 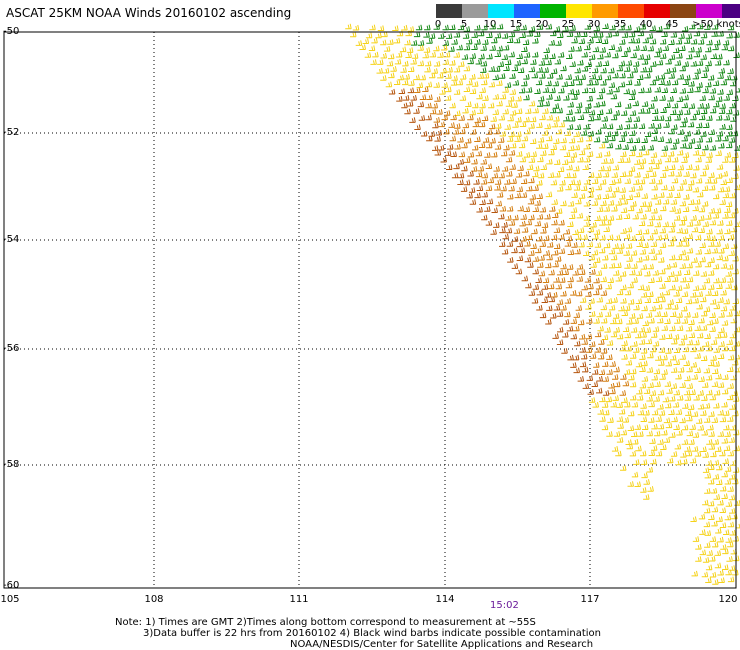 What do you see at coordinates (154, 599) in the screenshot?
I see `lon-label: 108` at bounding box center [154, 599].